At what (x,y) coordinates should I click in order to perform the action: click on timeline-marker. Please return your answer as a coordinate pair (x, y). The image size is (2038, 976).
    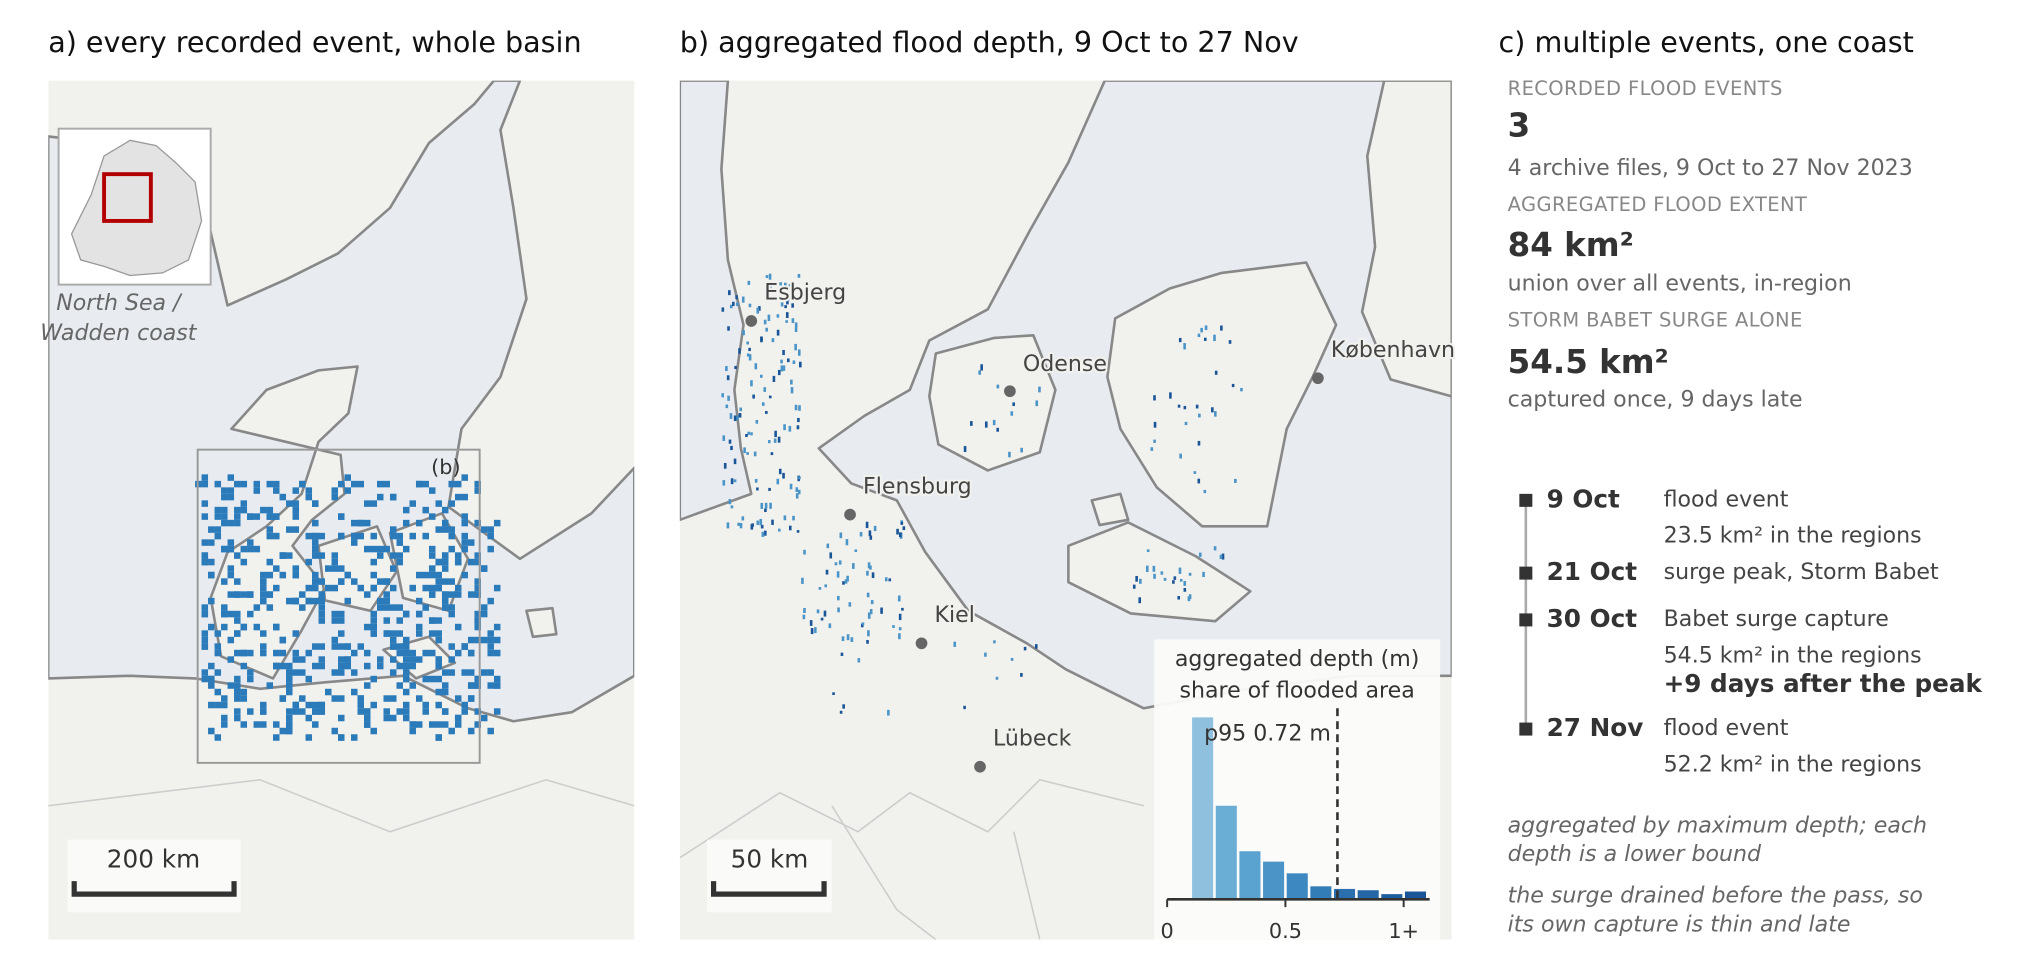
    Looking at the image, I should click on (1526, 500).